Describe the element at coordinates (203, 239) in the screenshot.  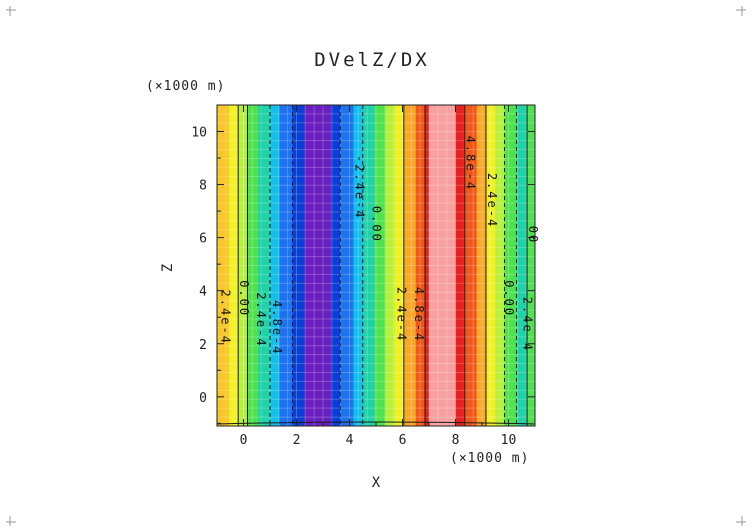
I see `y-tick-label: 6` at that location.